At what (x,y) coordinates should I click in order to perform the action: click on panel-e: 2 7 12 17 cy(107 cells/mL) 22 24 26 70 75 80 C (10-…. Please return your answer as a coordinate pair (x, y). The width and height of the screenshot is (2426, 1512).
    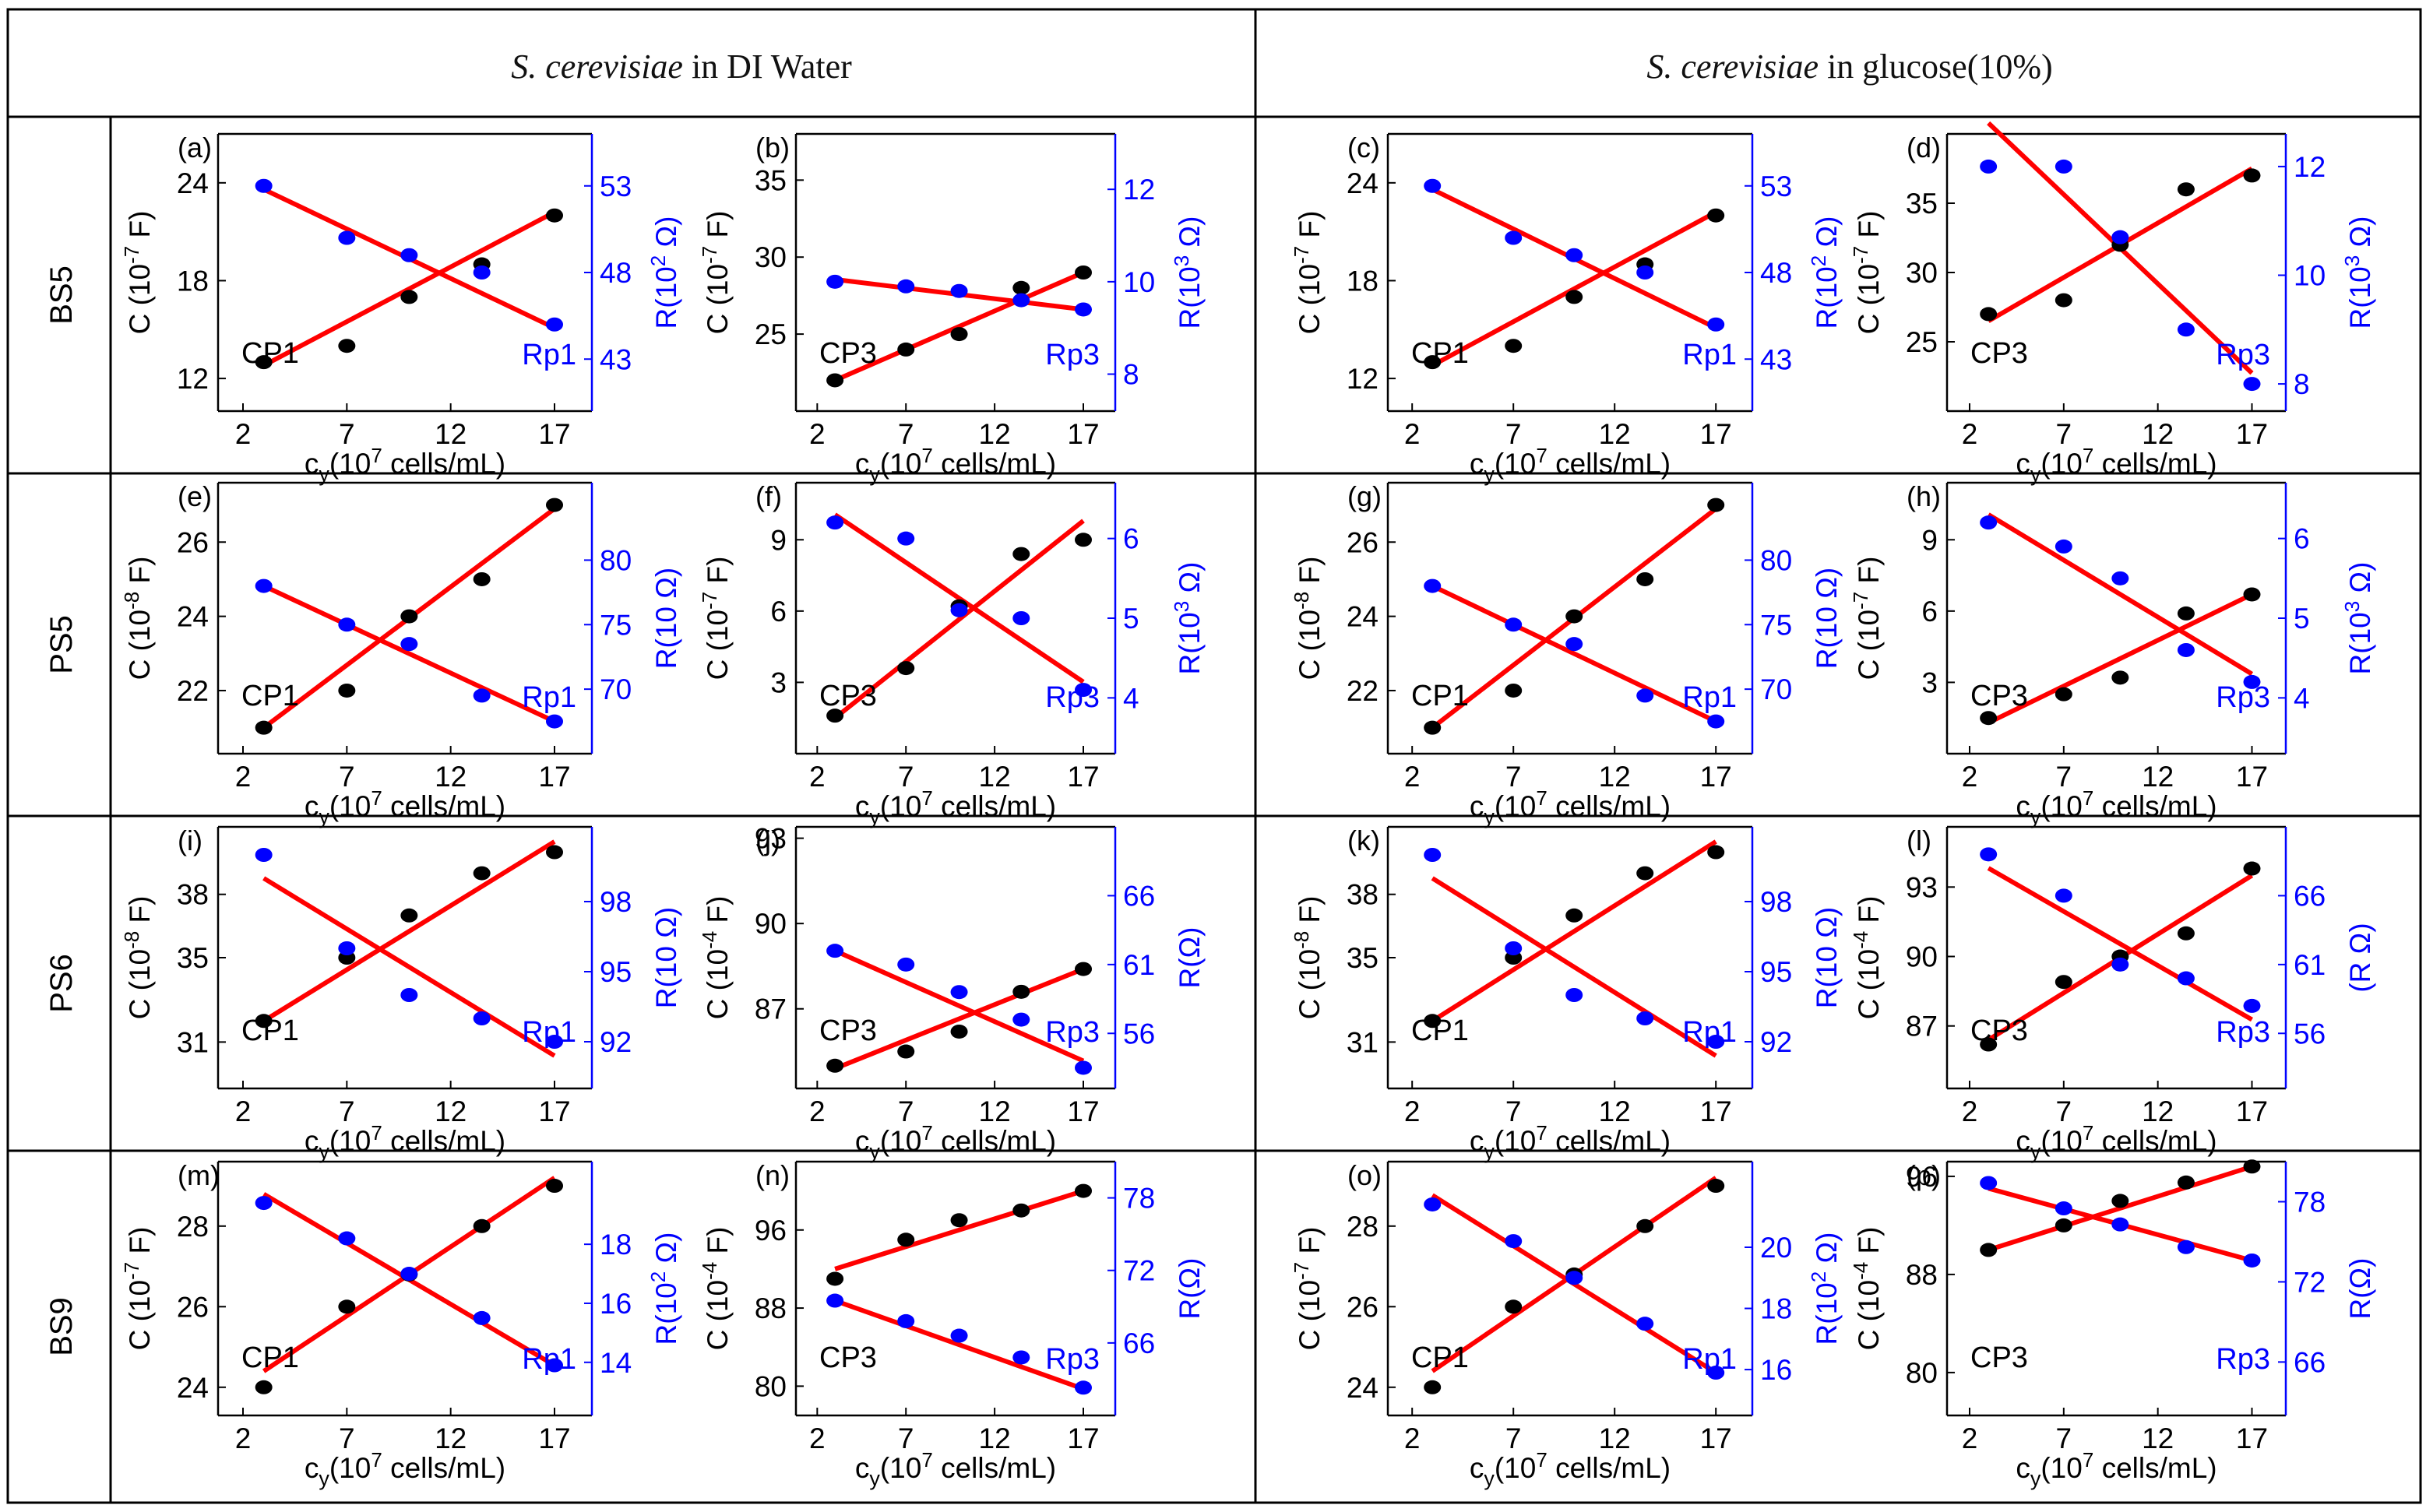
    Looking at the image, I should click on (401, 654).